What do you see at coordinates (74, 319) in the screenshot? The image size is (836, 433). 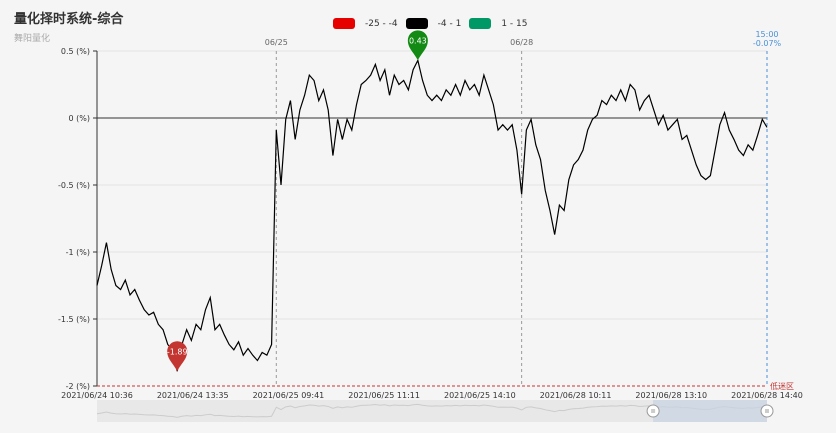 I see `y-tick-label: -1.5 (%)` at bounding box center [74, 319].